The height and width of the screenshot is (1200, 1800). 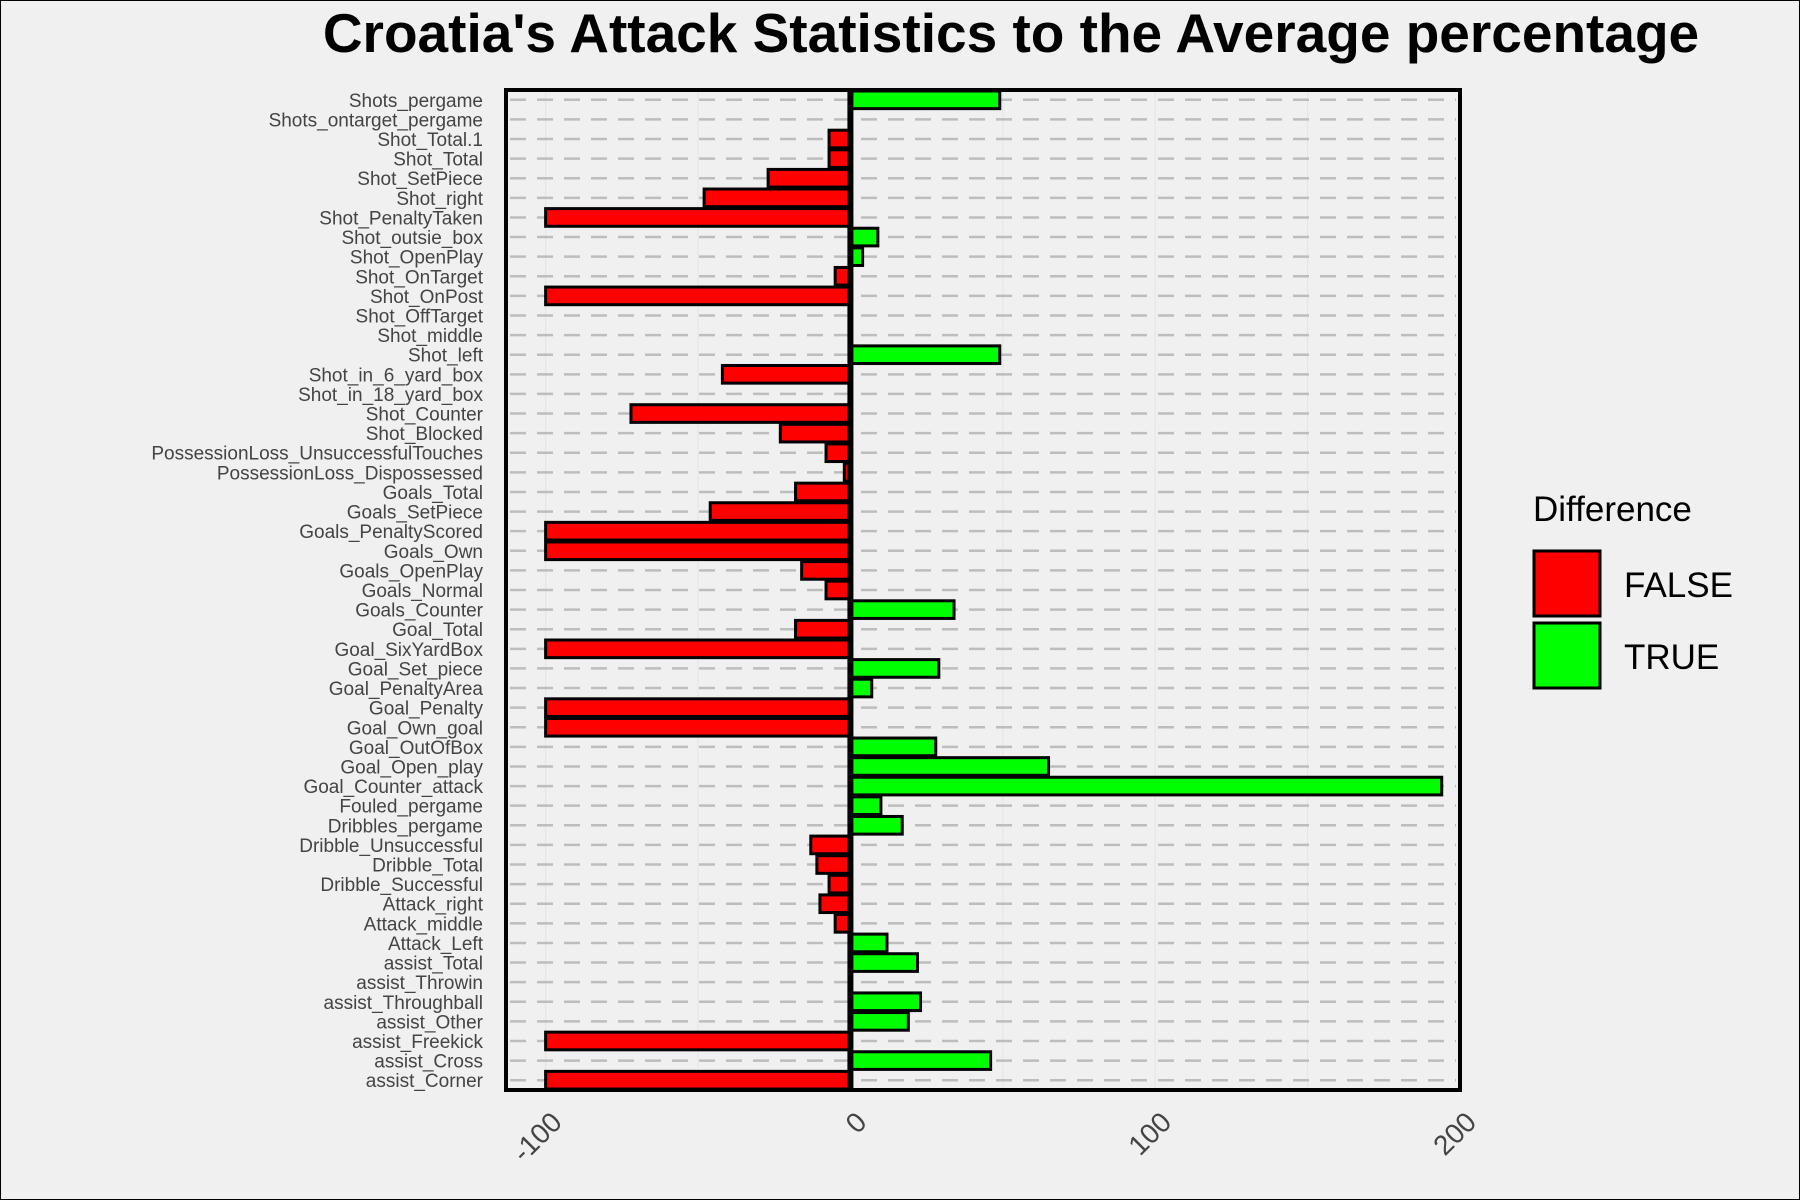 I want to click on bar-dribble-successful, so click(x=839, y=884).